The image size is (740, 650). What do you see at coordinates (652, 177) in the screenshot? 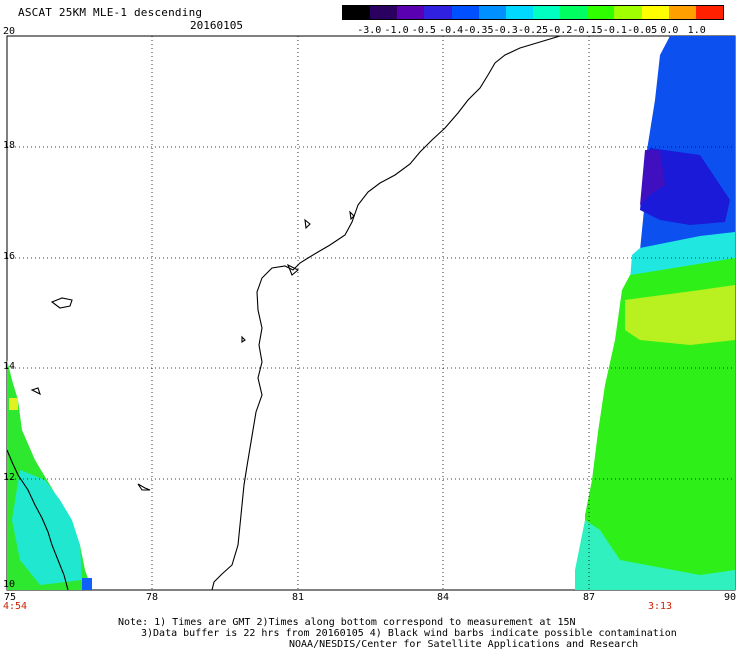
I see `right-swath-purple-region` at bounding box center [652, 177].